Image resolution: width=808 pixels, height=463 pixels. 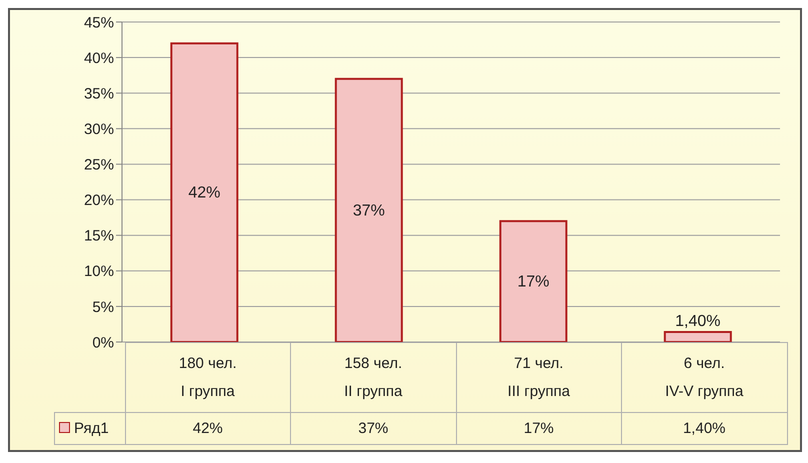 I want to click on data-label: 1,40%, so click(x=704, y=428).